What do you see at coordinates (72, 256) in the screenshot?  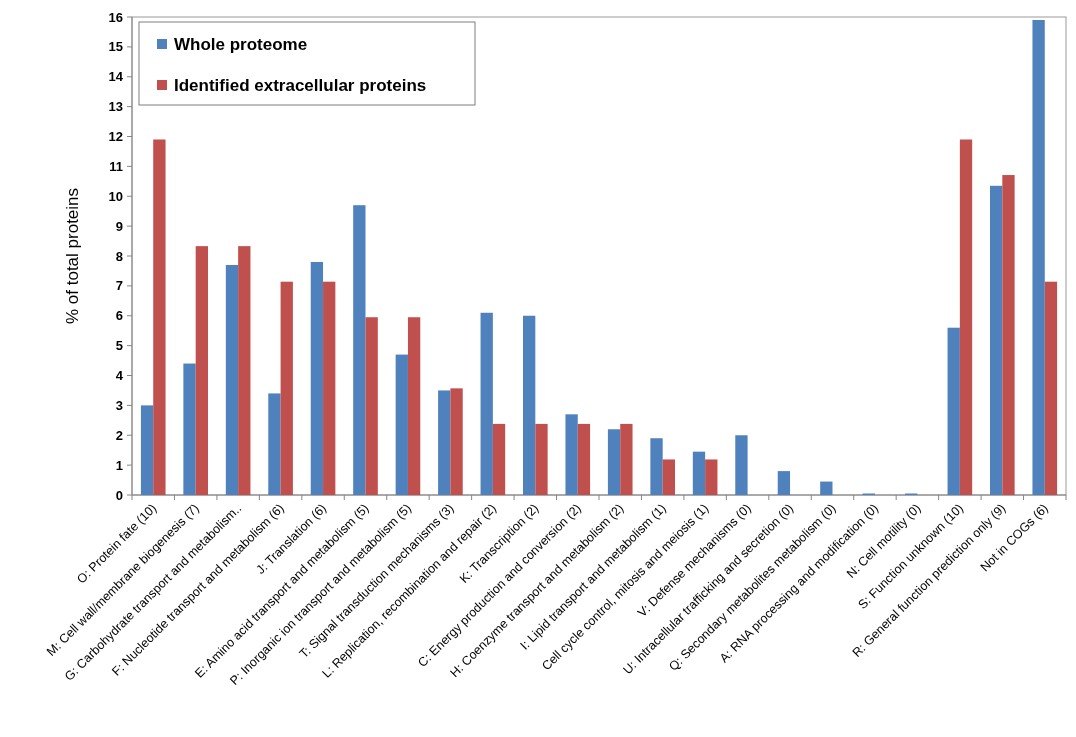 I see `y-axis-title: % of total proteins` at bounding box center [72, 256].